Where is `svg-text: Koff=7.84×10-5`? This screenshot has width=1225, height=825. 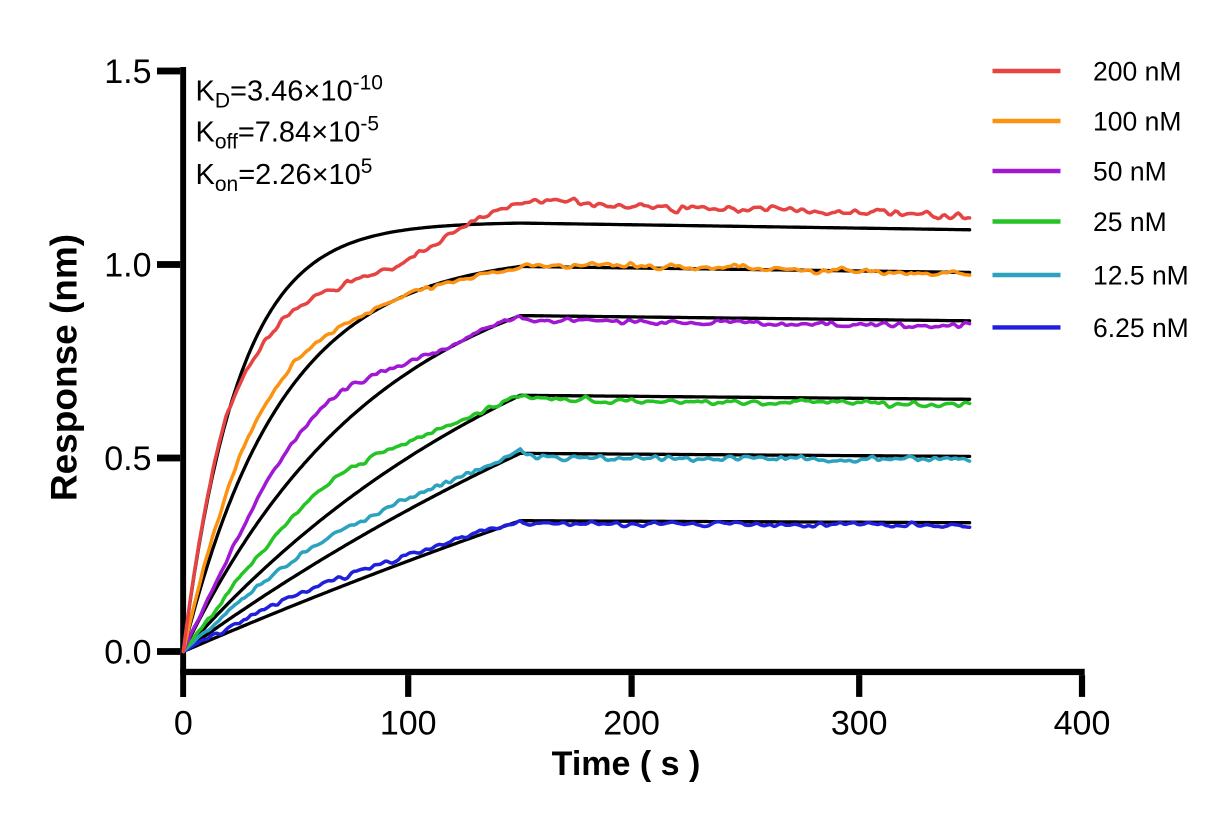 svg-text: Koff=7.84×10-5 is located at coordinates (288, 133).